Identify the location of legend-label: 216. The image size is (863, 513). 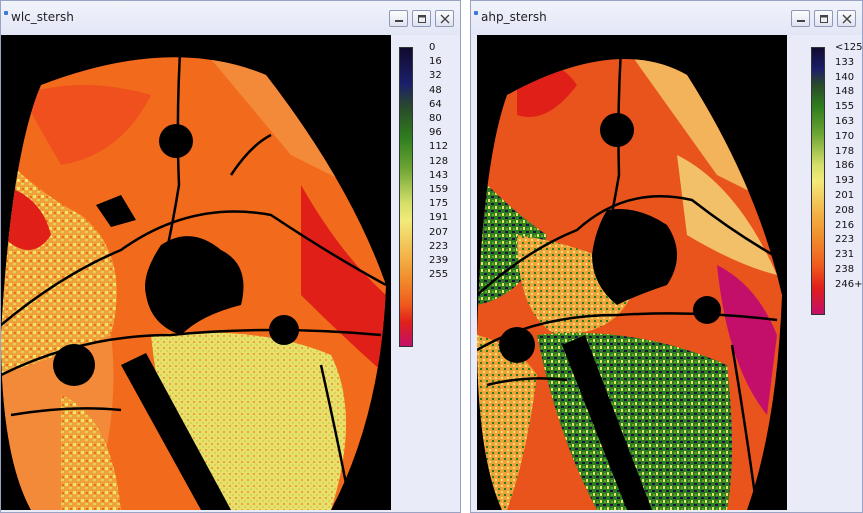
(845, 225).